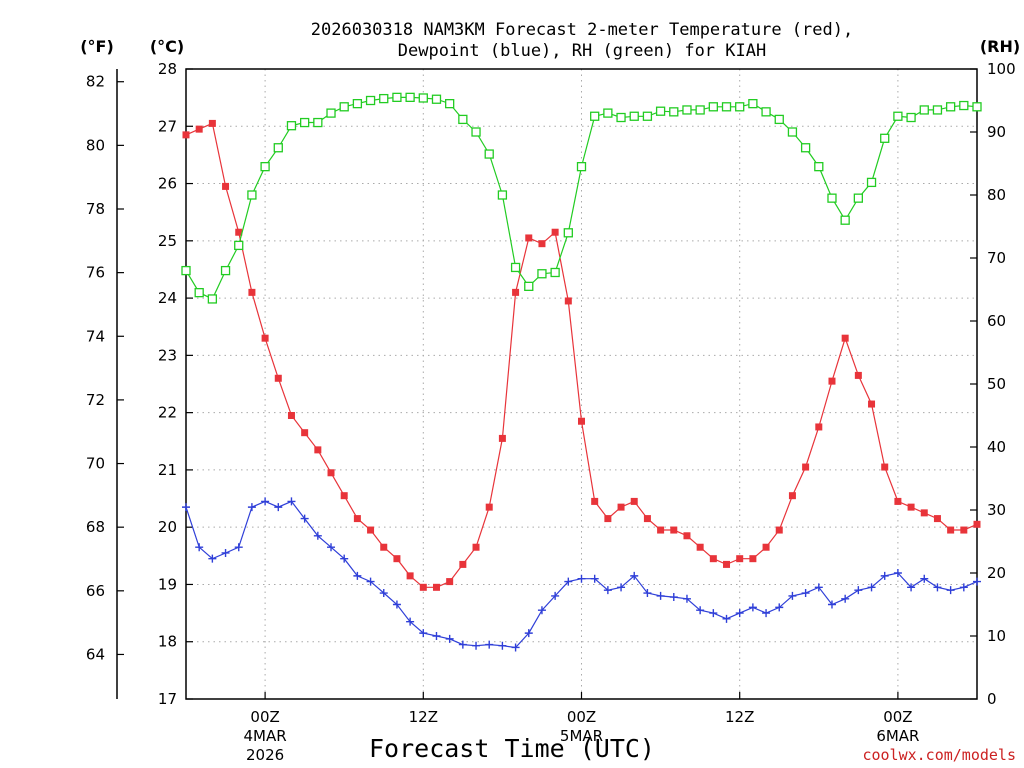 The image size is (1024, 768). Describe the element at coordinates (167, 241) in the screenshot. I see `celsius-tick-label: 25` at that location.